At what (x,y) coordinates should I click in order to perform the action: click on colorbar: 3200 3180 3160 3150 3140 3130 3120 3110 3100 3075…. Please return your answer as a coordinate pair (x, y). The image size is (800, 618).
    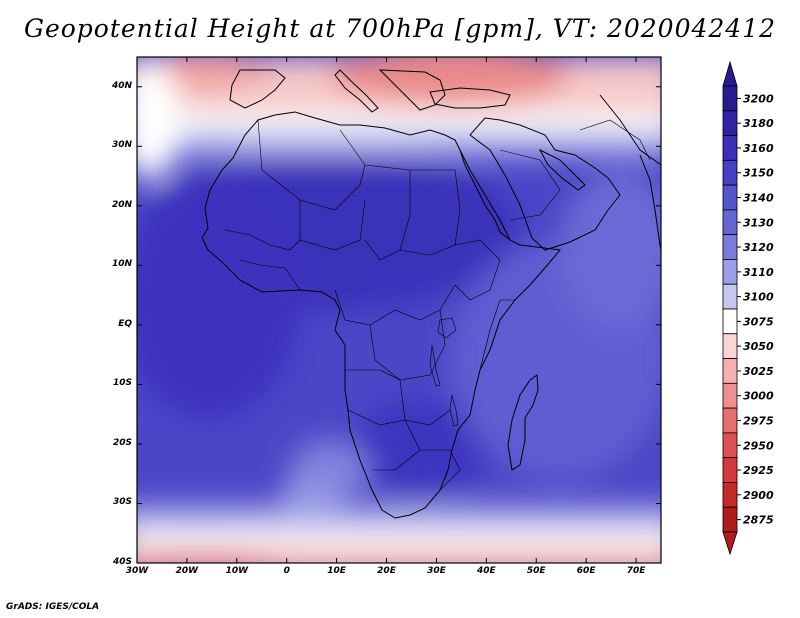
    Looking at the image, I should click on (748, 308).